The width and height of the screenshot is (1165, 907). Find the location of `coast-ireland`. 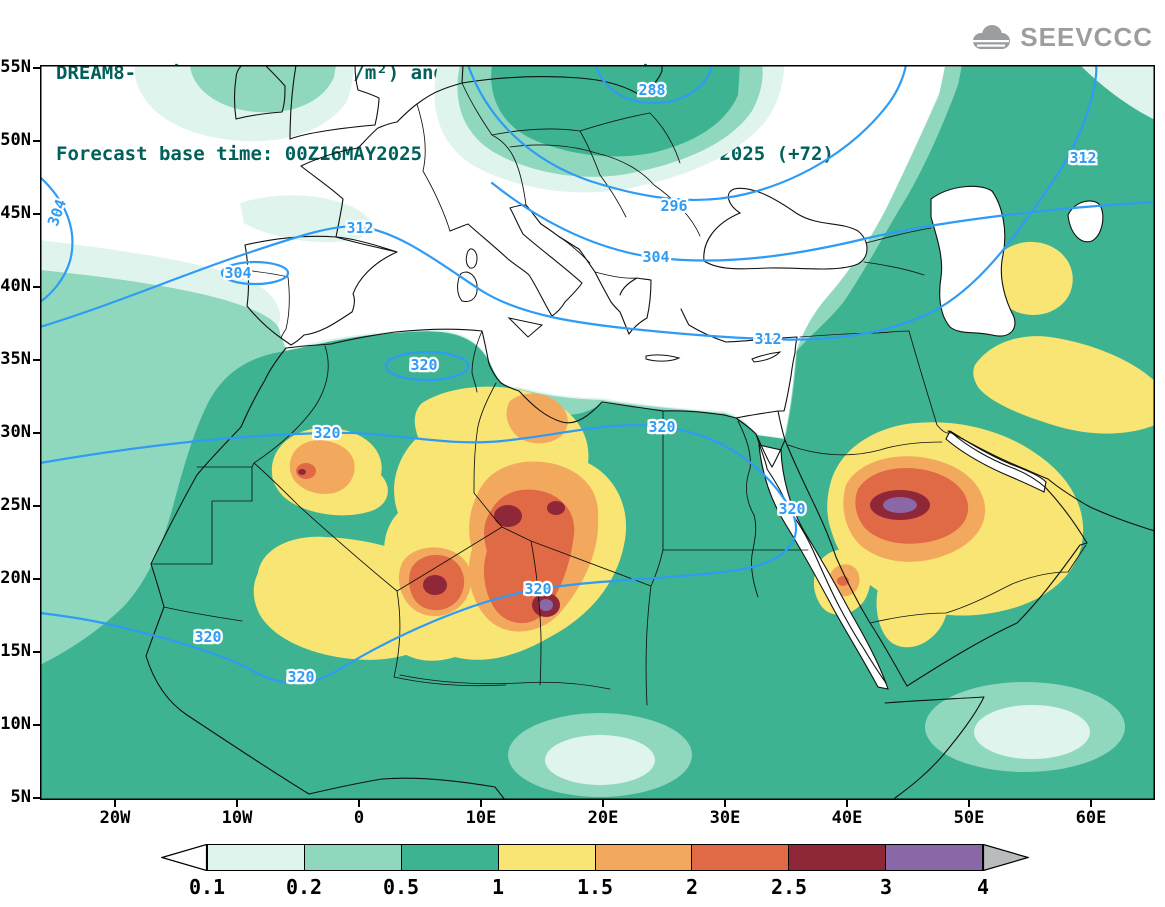

coast-ireland is located at coordinates (259, 92).